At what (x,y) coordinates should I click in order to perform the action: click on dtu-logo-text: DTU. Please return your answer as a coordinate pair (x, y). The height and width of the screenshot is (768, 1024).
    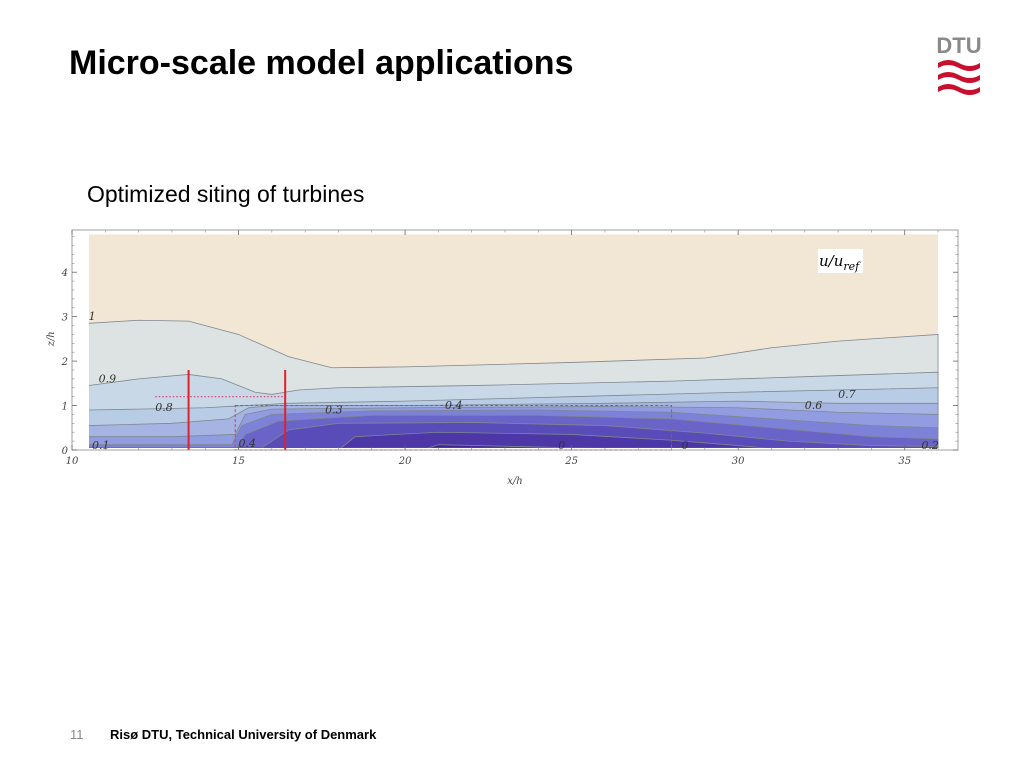
    Looking at the image, I should click on (958, 45).